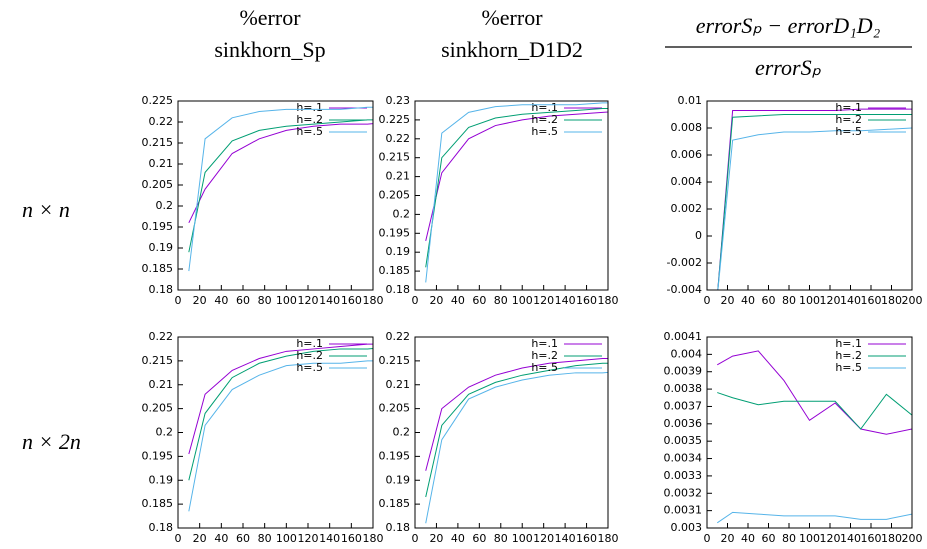  What do you see at coordinates (512, 49) in the screenshot?
I see `column-header: sinkhorn_D1D2` at bounding box center [512, 49].